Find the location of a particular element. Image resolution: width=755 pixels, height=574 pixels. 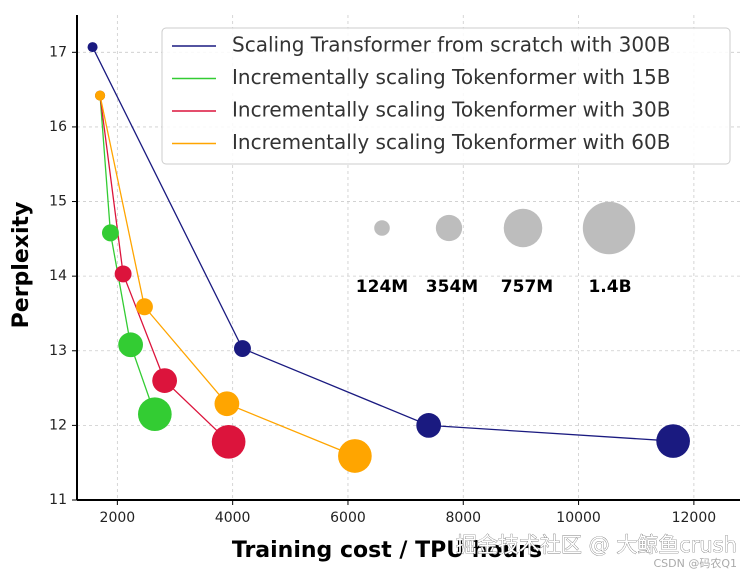

y-tick-label: 12 is located at coordinates (58, 425).